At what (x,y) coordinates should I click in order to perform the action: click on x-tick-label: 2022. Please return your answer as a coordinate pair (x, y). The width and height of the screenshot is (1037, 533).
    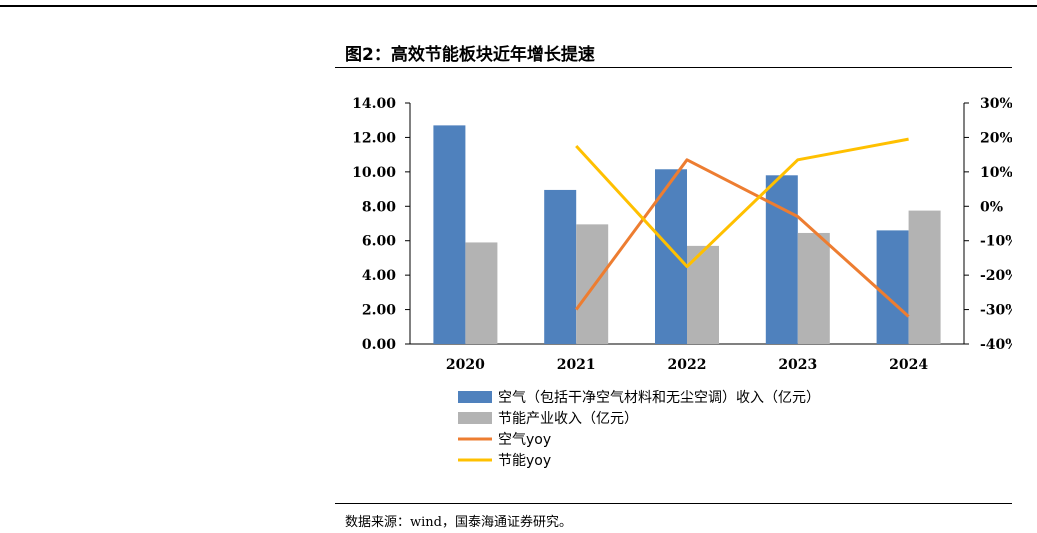
    Looking at the image, I should click on (687, 365).